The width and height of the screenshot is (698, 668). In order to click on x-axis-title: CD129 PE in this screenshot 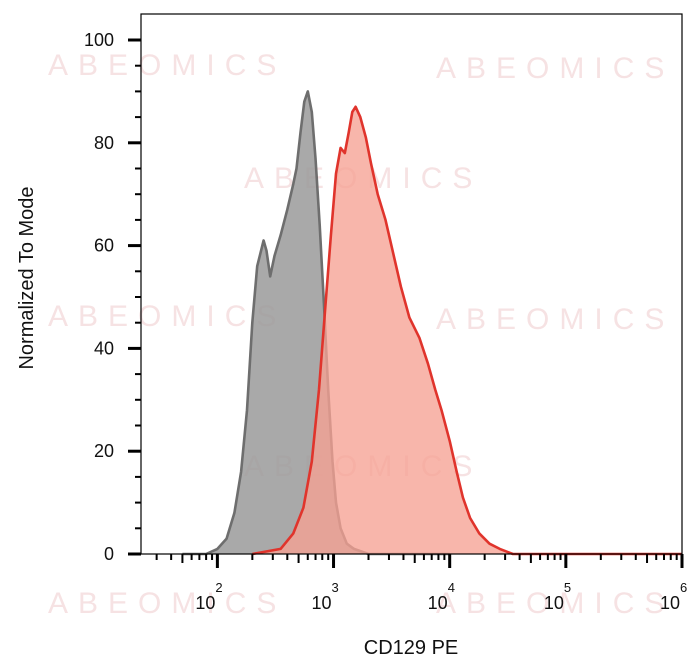, I will do `click(411, 648)`.